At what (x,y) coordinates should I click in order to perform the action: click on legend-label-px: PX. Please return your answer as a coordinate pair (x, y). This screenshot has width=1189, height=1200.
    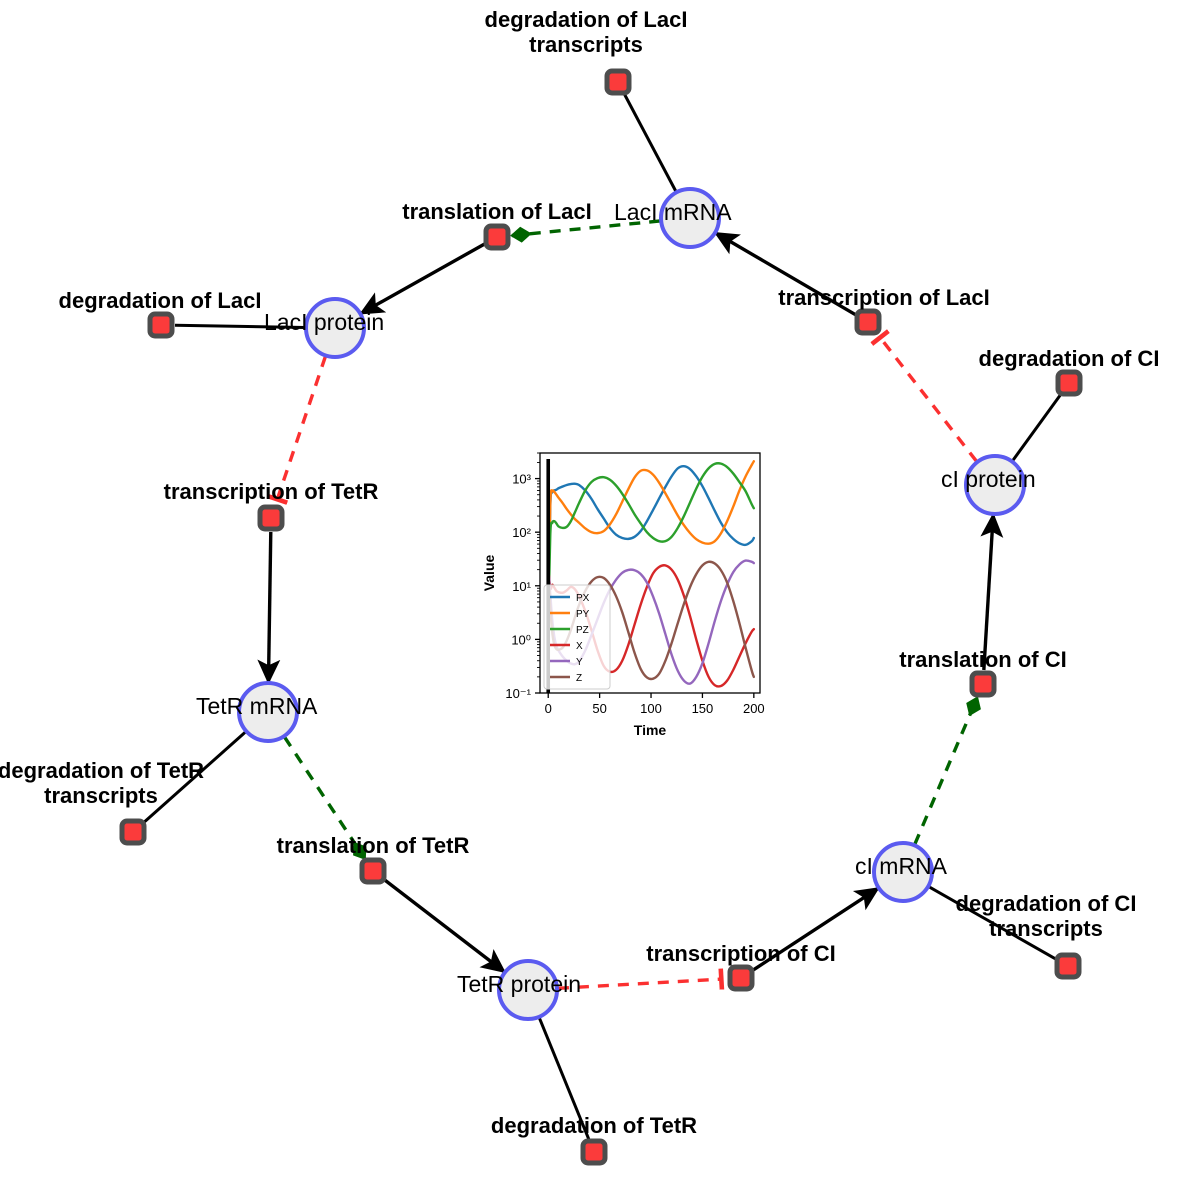
    Looking at the image, I should click on (583, 598).